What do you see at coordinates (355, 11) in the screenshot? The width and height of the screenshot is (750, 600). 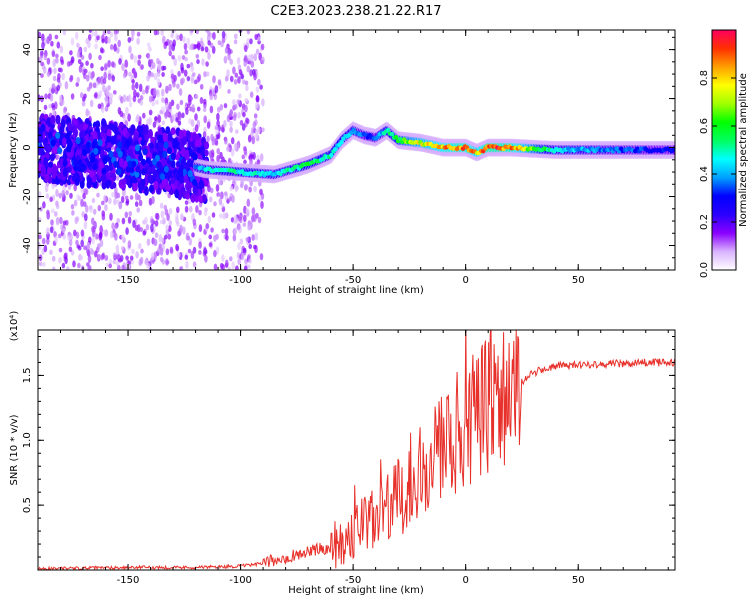 I see `figure-title: C2E3.2023.238.21.22.R17` at bounding box center [355, 11].